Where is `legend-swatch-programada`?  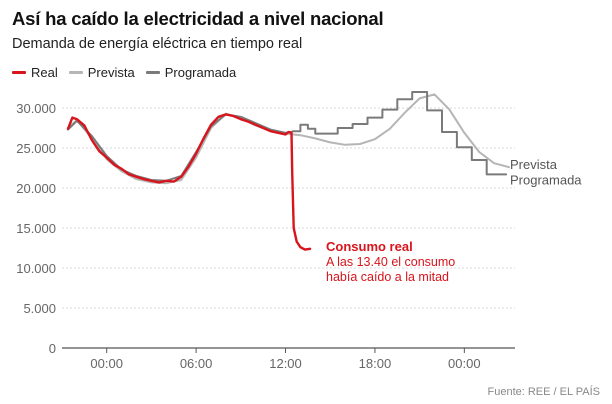
legend-swatch-programada is located at coordinates (152, 72).